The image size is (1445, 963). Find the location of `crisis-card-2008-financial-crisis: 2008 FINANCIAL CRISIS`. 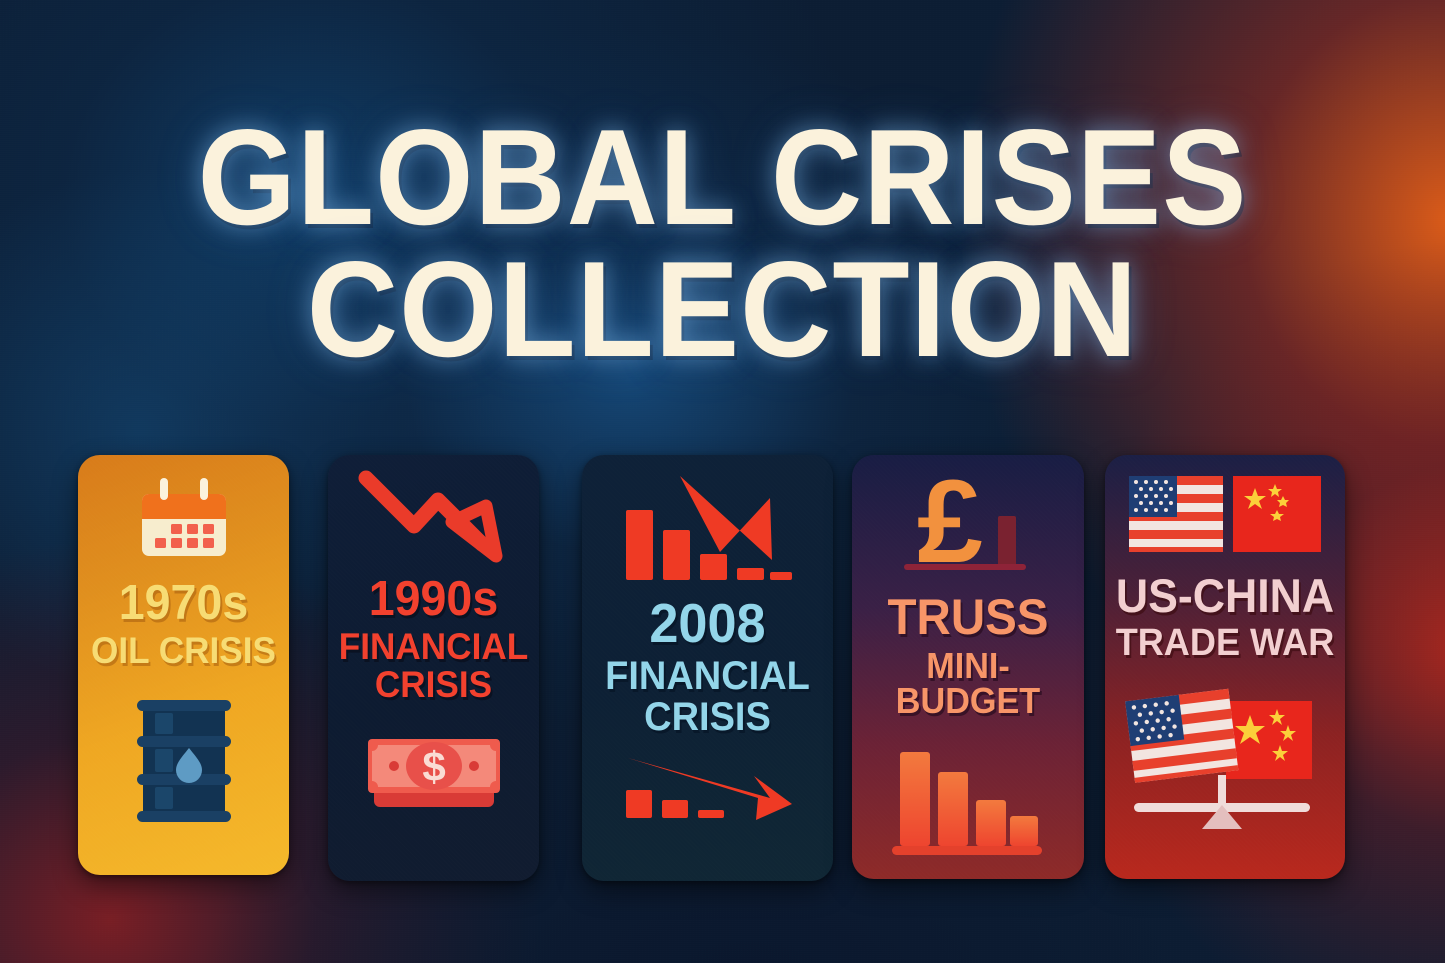

crisis-card-2008-financial-crisis: 2008 FINANCIAL CRISIS is located at coordinates (707, 668).